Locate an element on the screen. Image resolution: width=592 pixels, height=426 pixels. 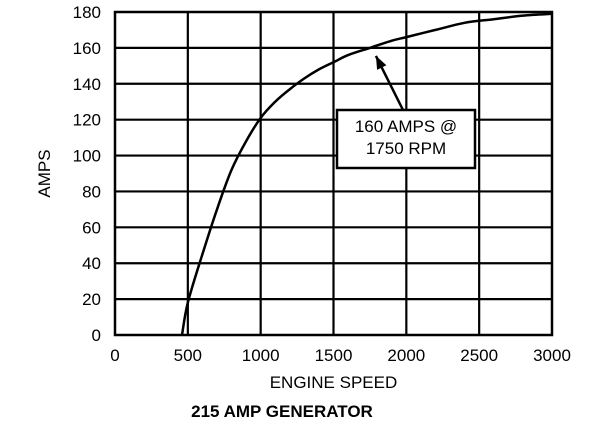
y-axis-label: AMPS is located at coordinates (44, 173).